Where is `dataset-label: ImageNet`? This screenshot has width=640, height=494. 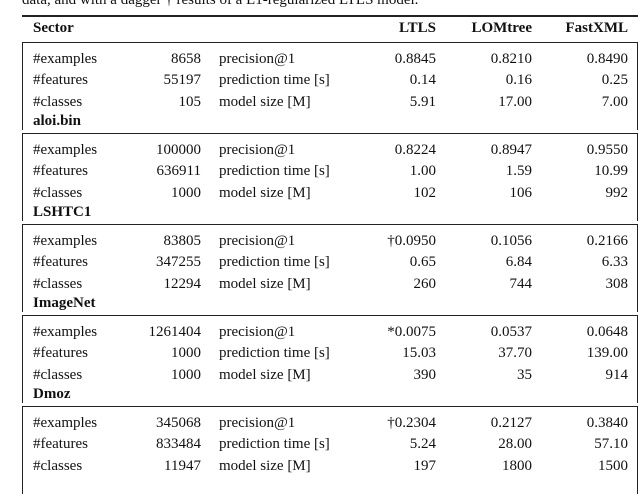 dataset-label: ImageNet is located at coordinates (64, 303).